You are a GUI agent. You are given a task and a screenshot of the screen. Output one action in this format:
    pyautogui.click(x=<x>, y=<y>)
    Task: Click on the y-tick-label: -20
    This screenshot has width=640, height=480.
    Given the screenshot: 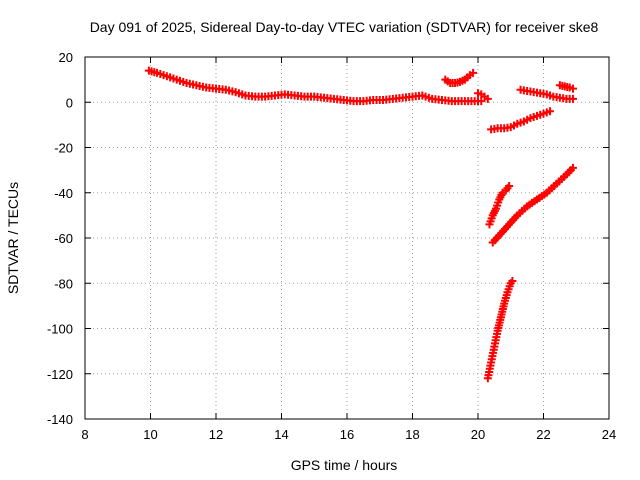 What is the action you would take?
    pyautogui.click(x=63, y=148)
    